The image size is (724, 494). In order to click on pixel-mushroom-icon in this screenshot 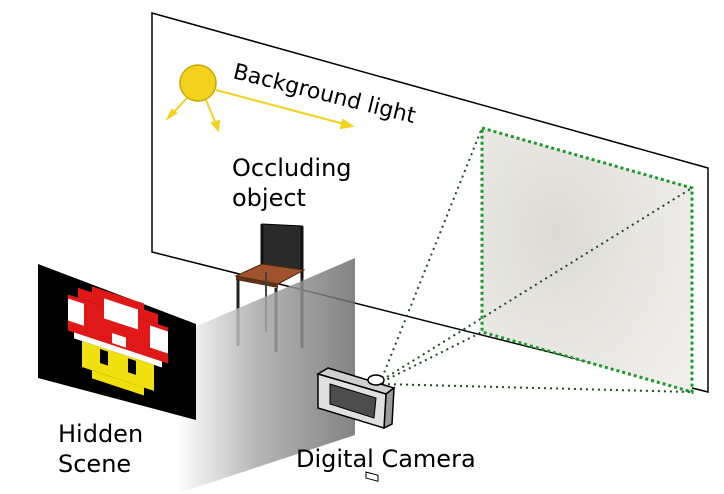, I will do `click(118, 341)`.